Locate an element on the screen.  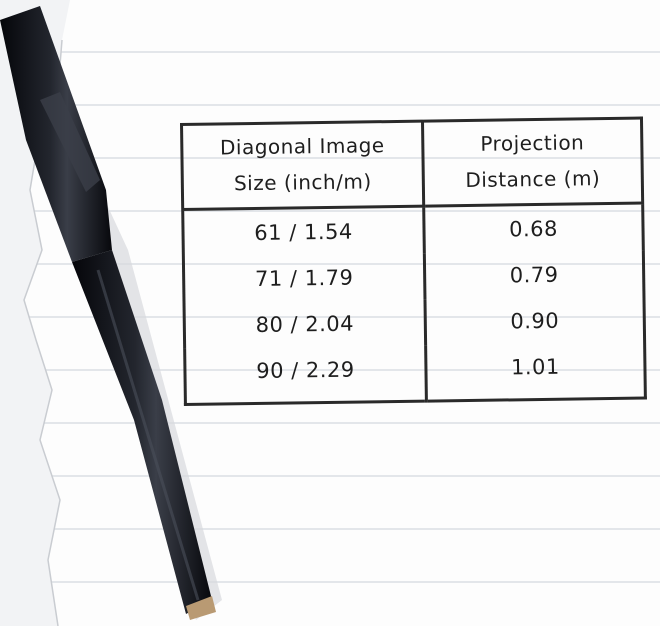
table-cell-distance: 0.68 is located at coordinates (533, 229).